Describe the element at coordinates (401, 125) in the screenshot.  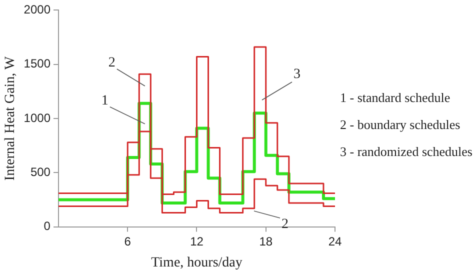
I see `text: 2 - boundary schedules` at that location.